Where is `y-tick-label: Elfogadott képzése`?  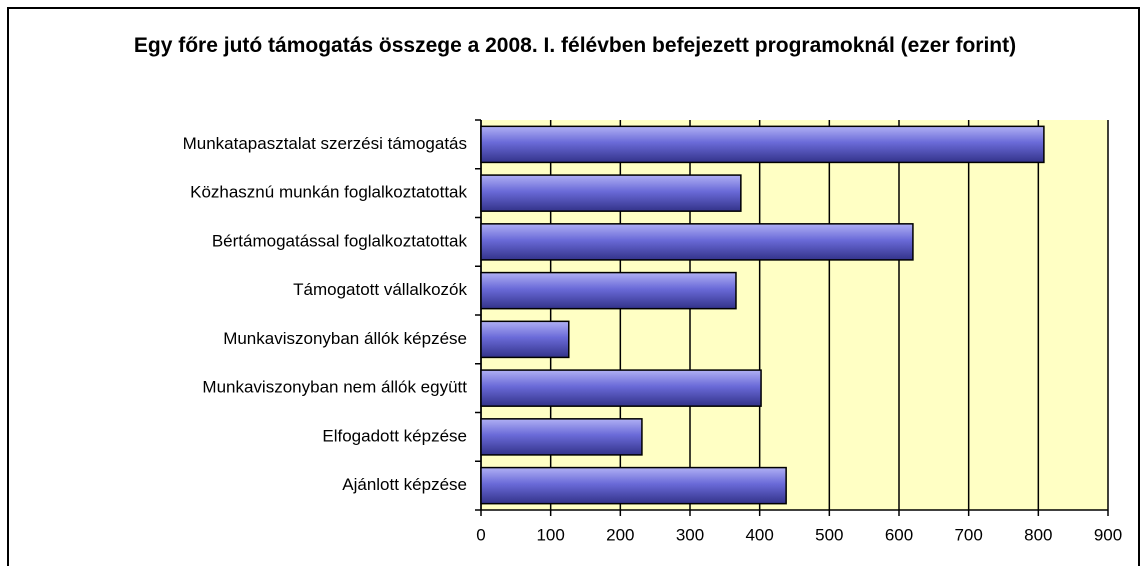 y-tick-label: Elfogadott képzése is located at coordinates (394, 435).